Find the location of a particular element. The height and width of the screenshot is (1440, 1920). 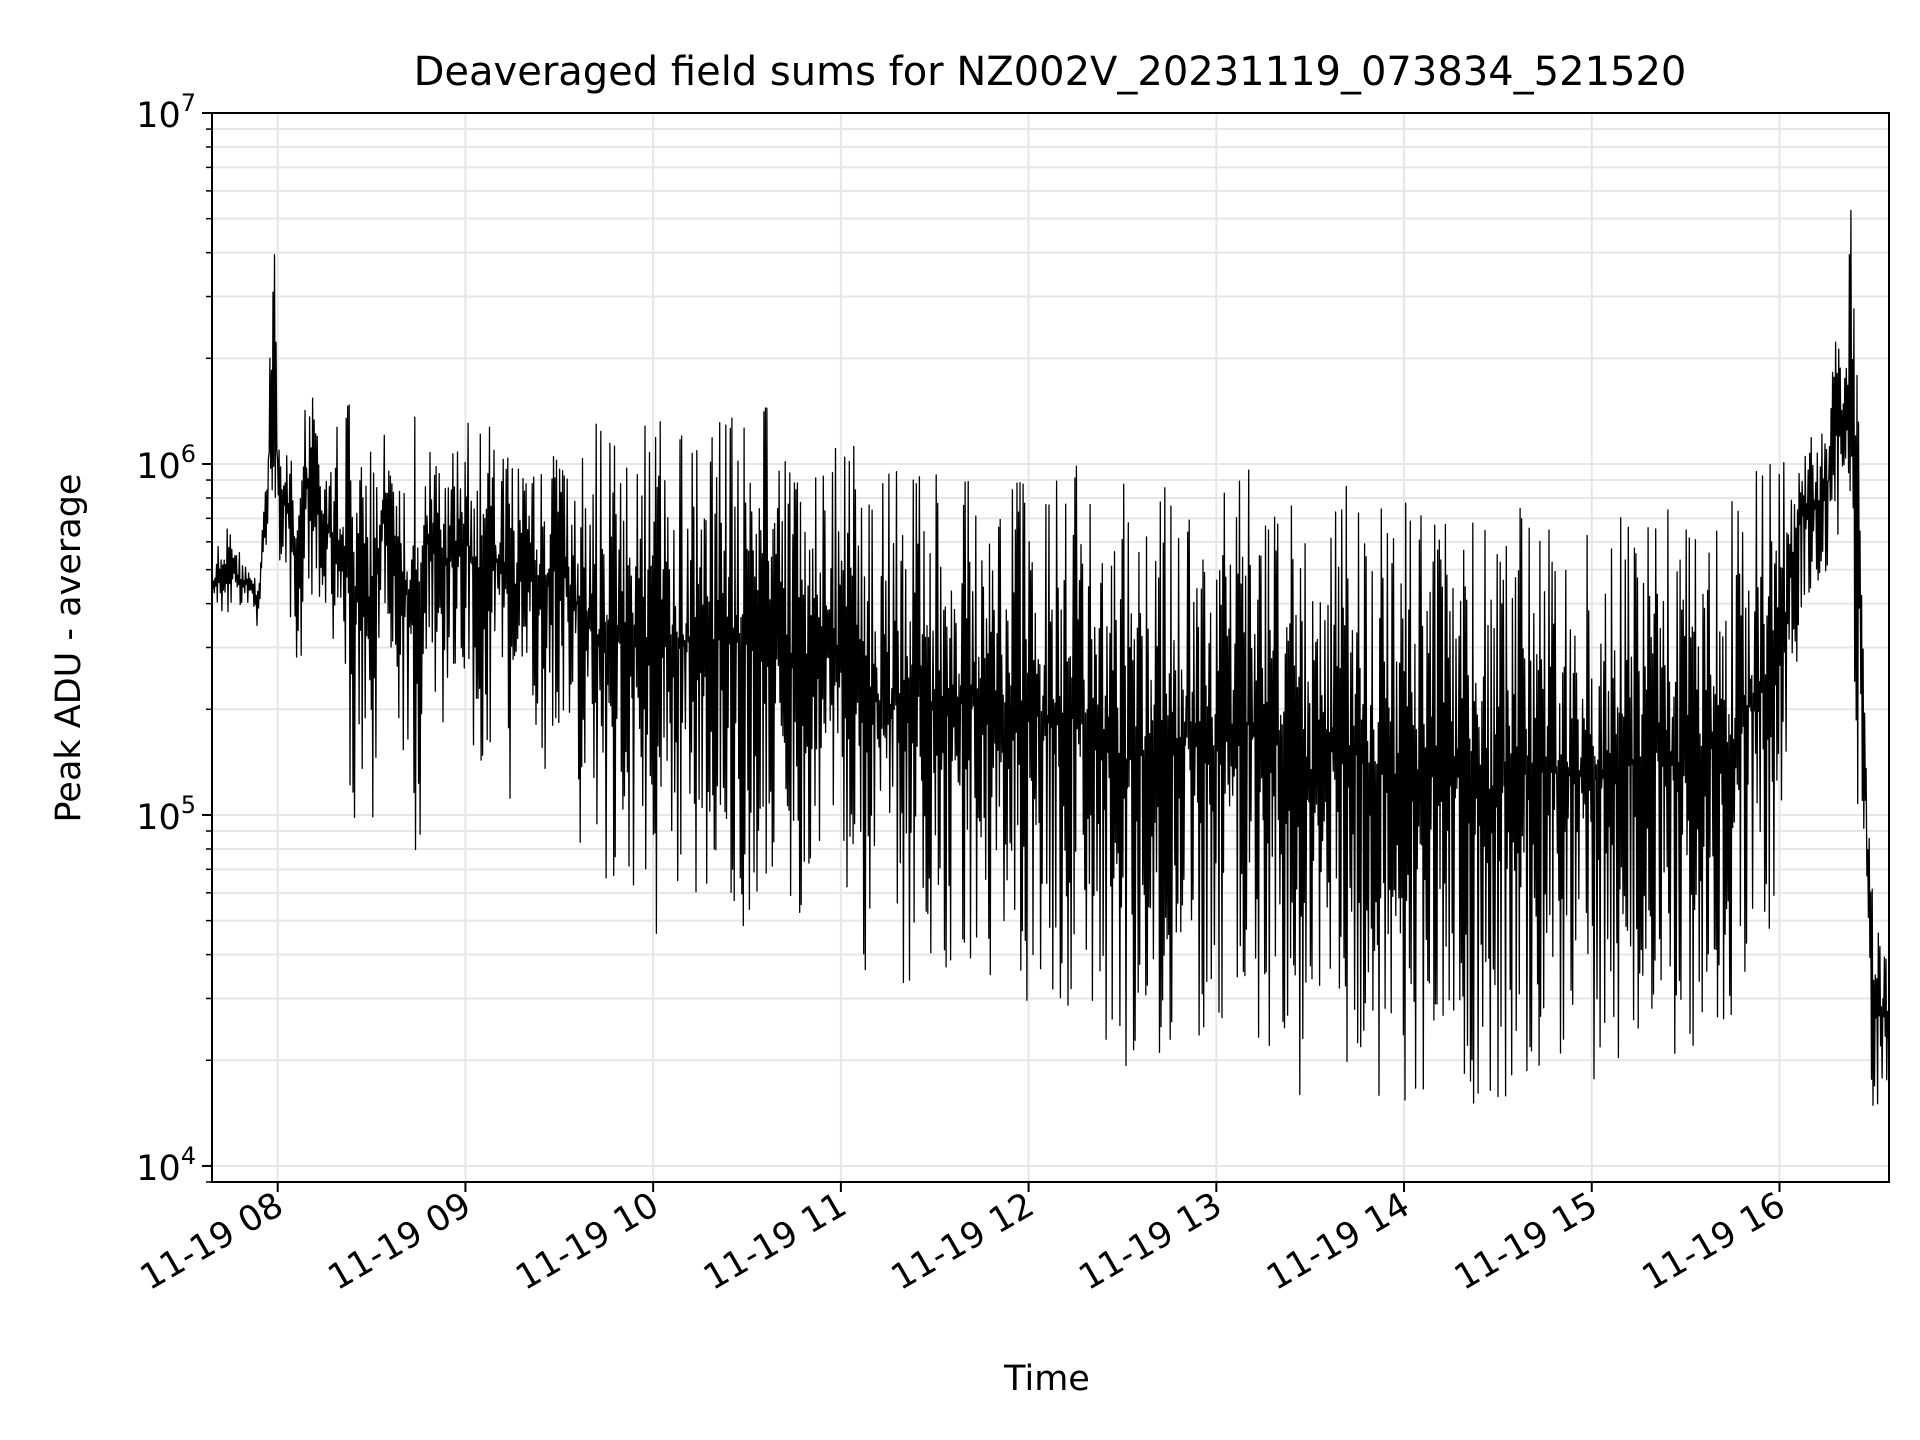

y-tick-label: 10⁷ is located at coordinates (166, 112).